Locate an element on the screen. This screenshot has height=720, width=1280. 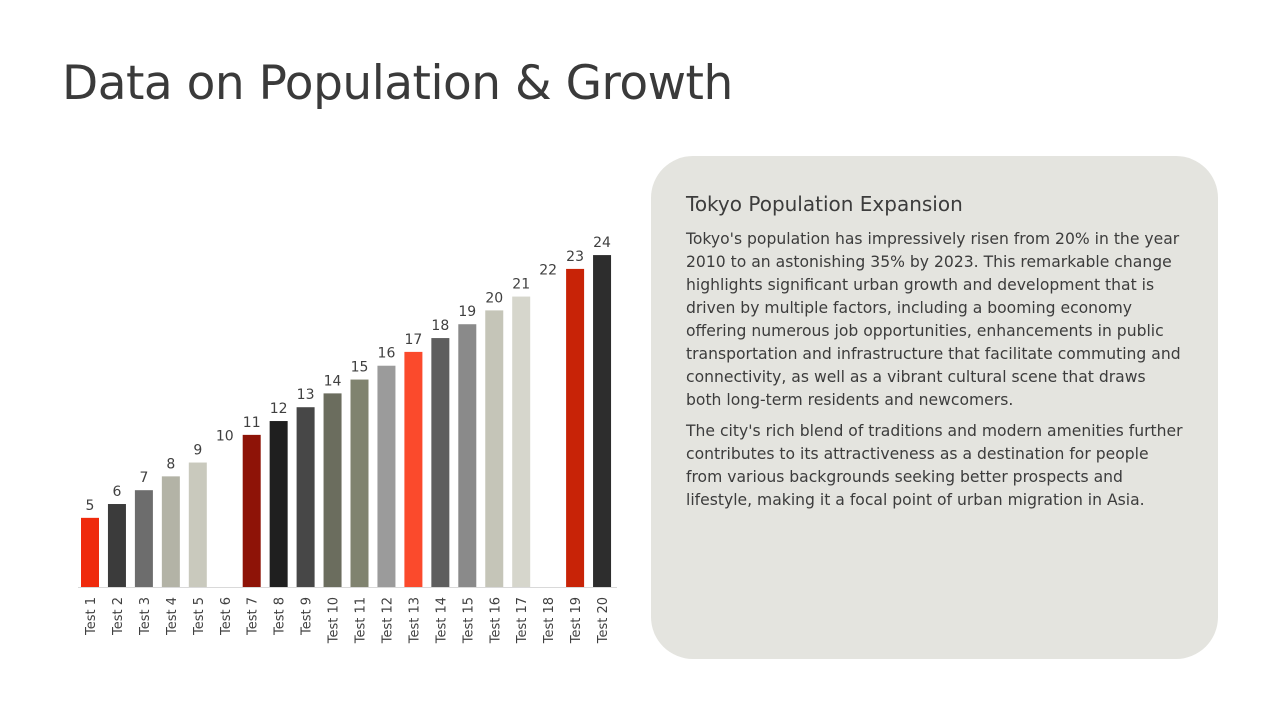
x-tick-label-6: Test 6 is located at coordinates (226, 616).